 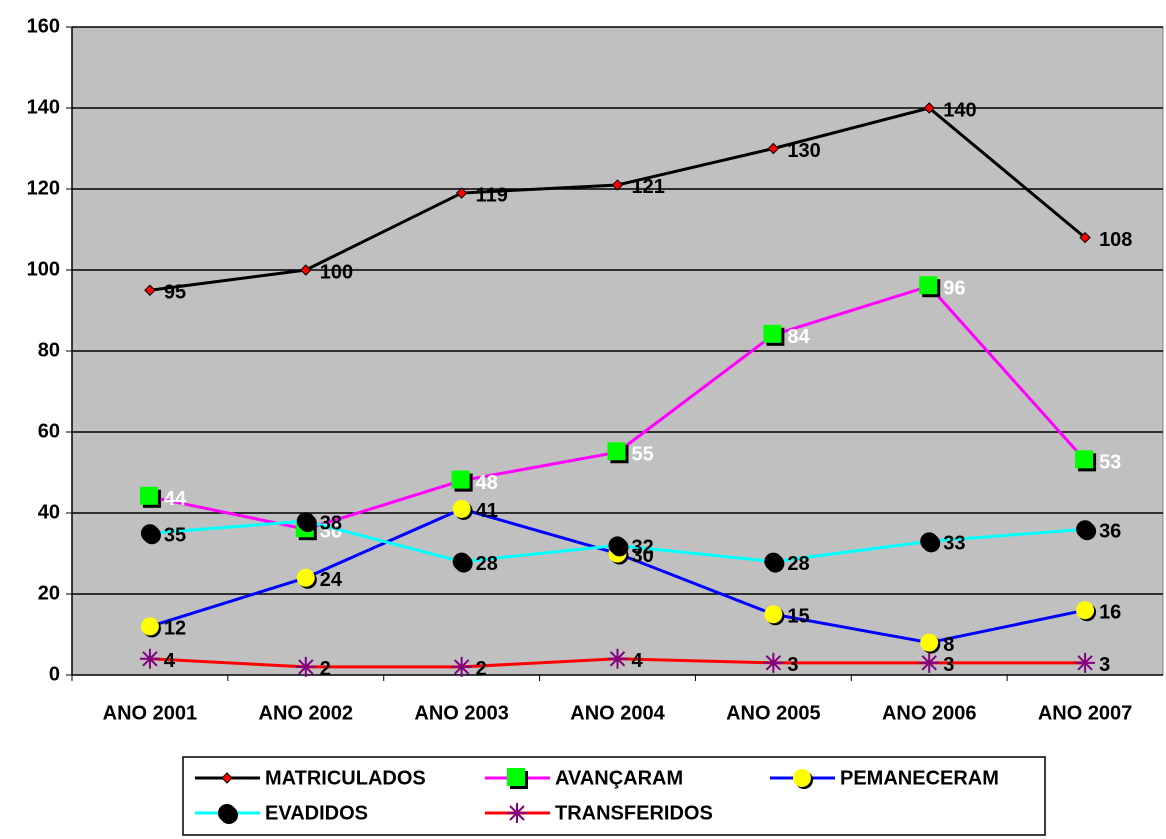 I want to click on legend-item: AVANÇARAM, so click(x=584, y=778).